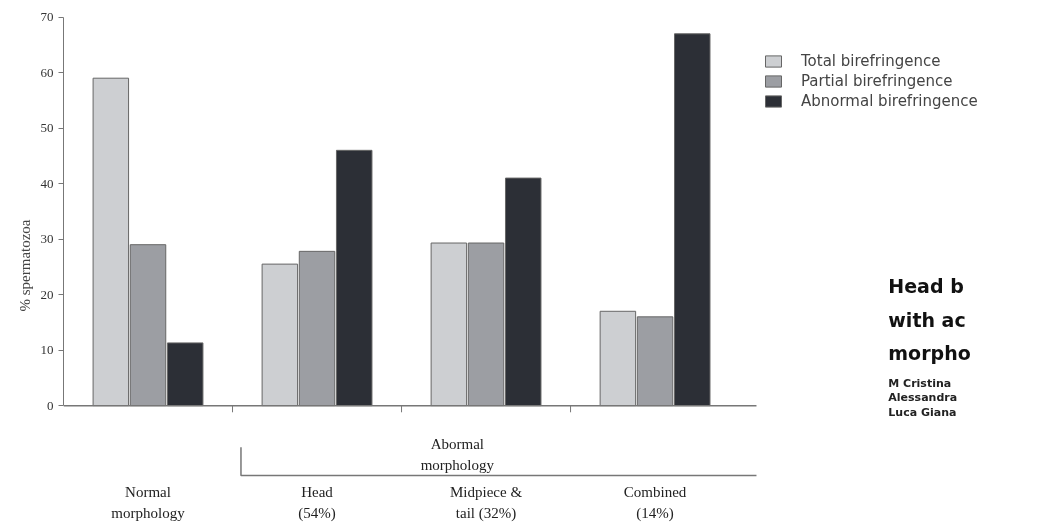 The image size is (1050, 530). I want to click on text: Head b, so click(926, 286).